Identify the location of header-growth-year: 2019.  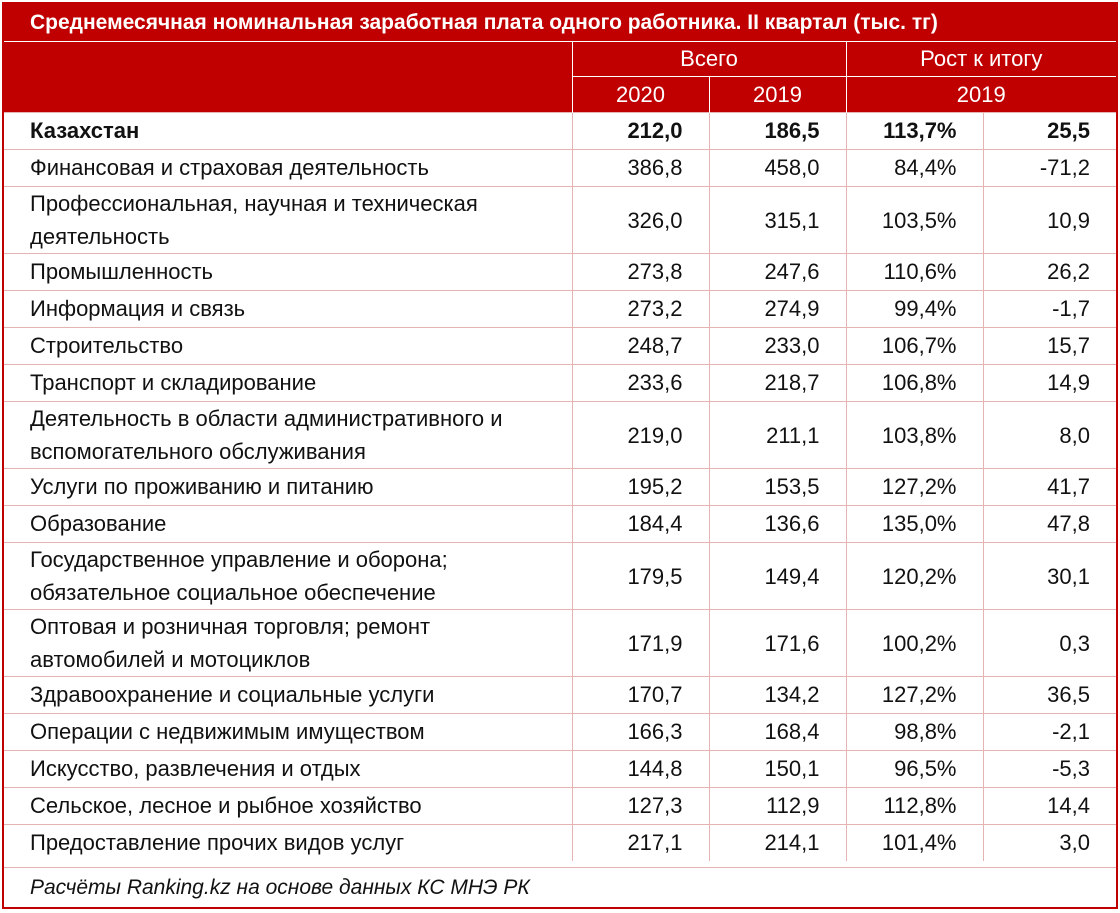
(980, 94).